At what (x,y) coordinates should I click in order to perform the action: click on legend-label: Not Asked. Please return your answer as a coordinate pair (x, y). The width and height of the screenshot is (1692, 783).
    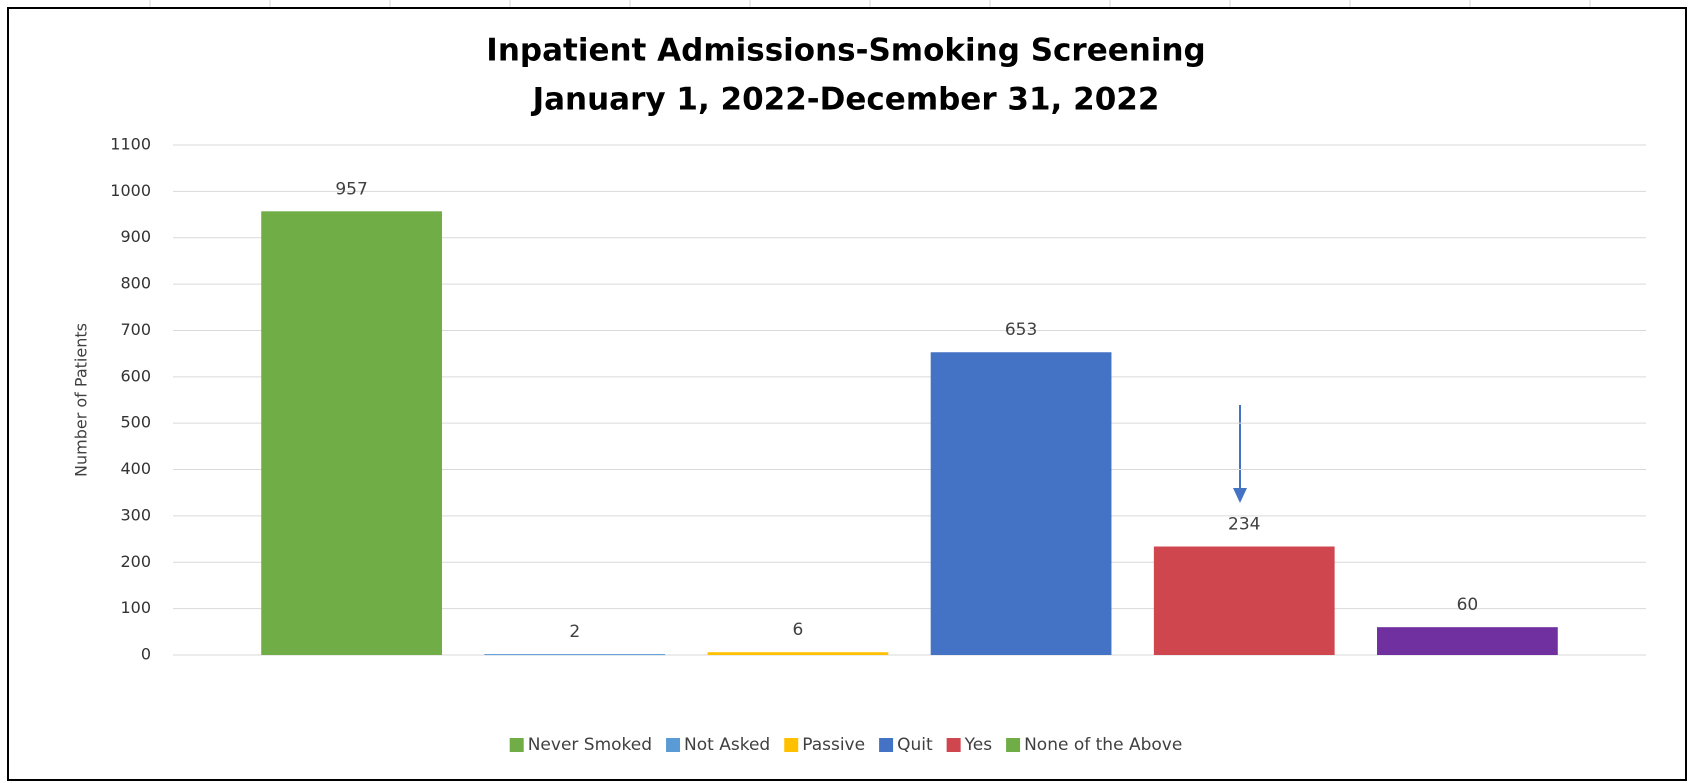
    Looking at the image, I should click on (727, 745).